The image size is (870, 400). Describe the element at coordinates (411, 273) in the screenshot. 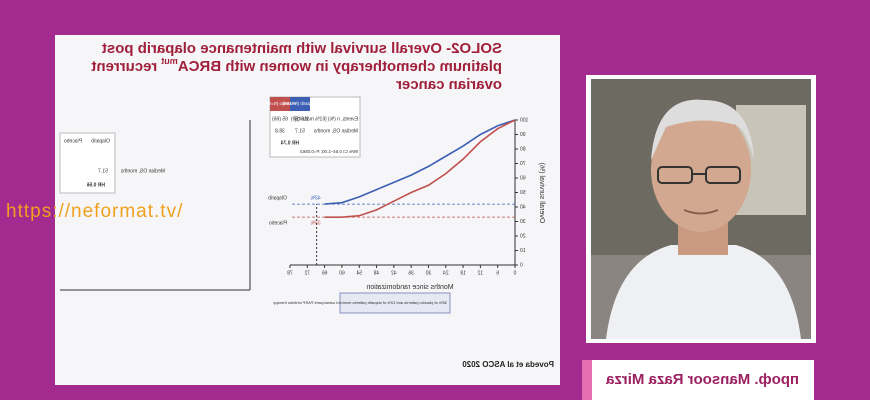

I see `x-tick-label: 36` at that location.